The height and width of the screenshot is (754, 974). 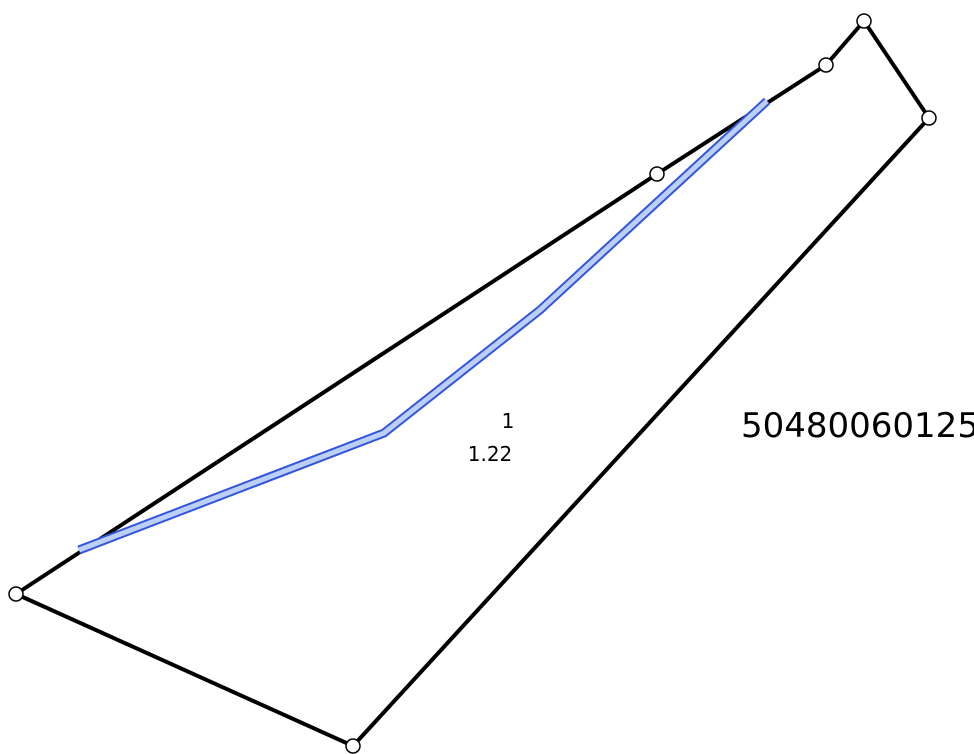 What do you see at coordinates (508, 421) in the screenshot?
I see `parcel-number: 1` at bounding box center [508, 421].